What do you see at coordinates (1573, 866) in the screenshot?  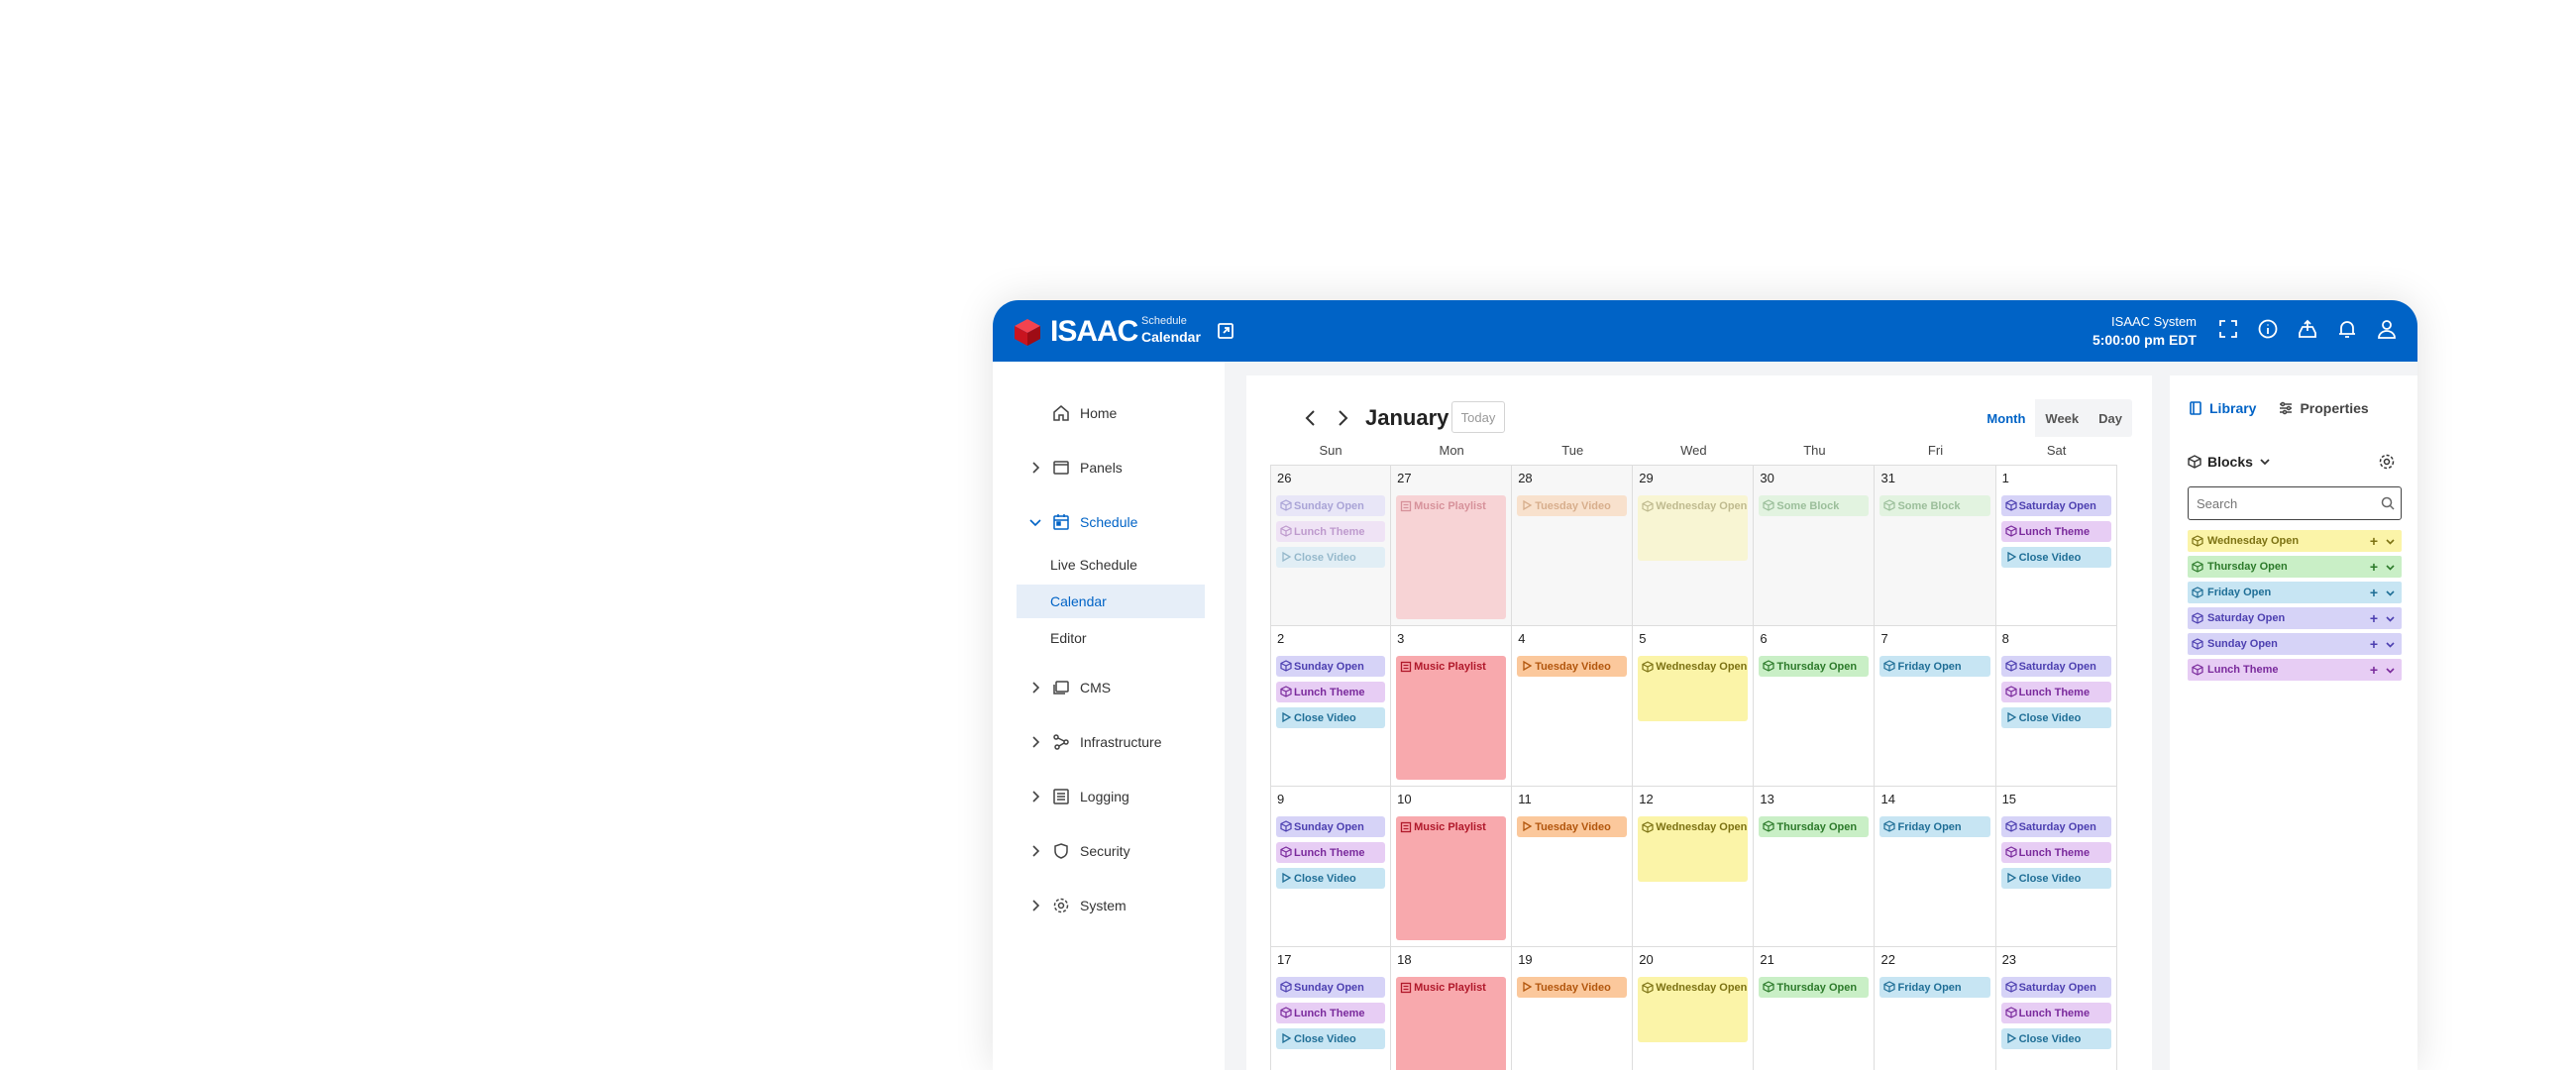 I see `day-cell: 11 Tuesday Video` at bounding box center [1573, 866].